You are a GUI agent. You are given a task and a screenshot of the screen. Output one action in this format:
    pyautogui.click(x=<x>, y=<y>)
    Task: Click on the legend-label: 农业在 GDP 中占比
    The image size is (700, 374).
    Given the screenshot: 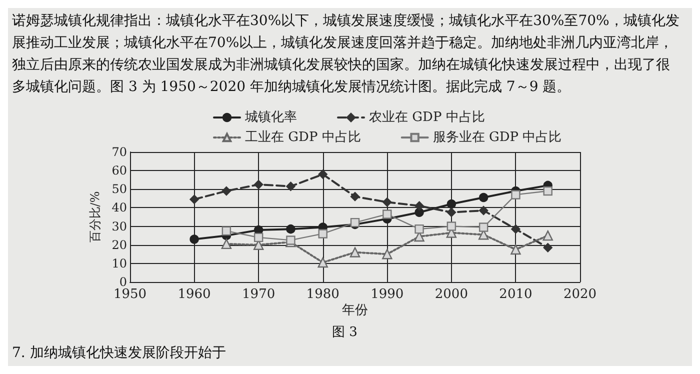 What is the action you would take?
    pyautogui.click(x=427, y=117)
    